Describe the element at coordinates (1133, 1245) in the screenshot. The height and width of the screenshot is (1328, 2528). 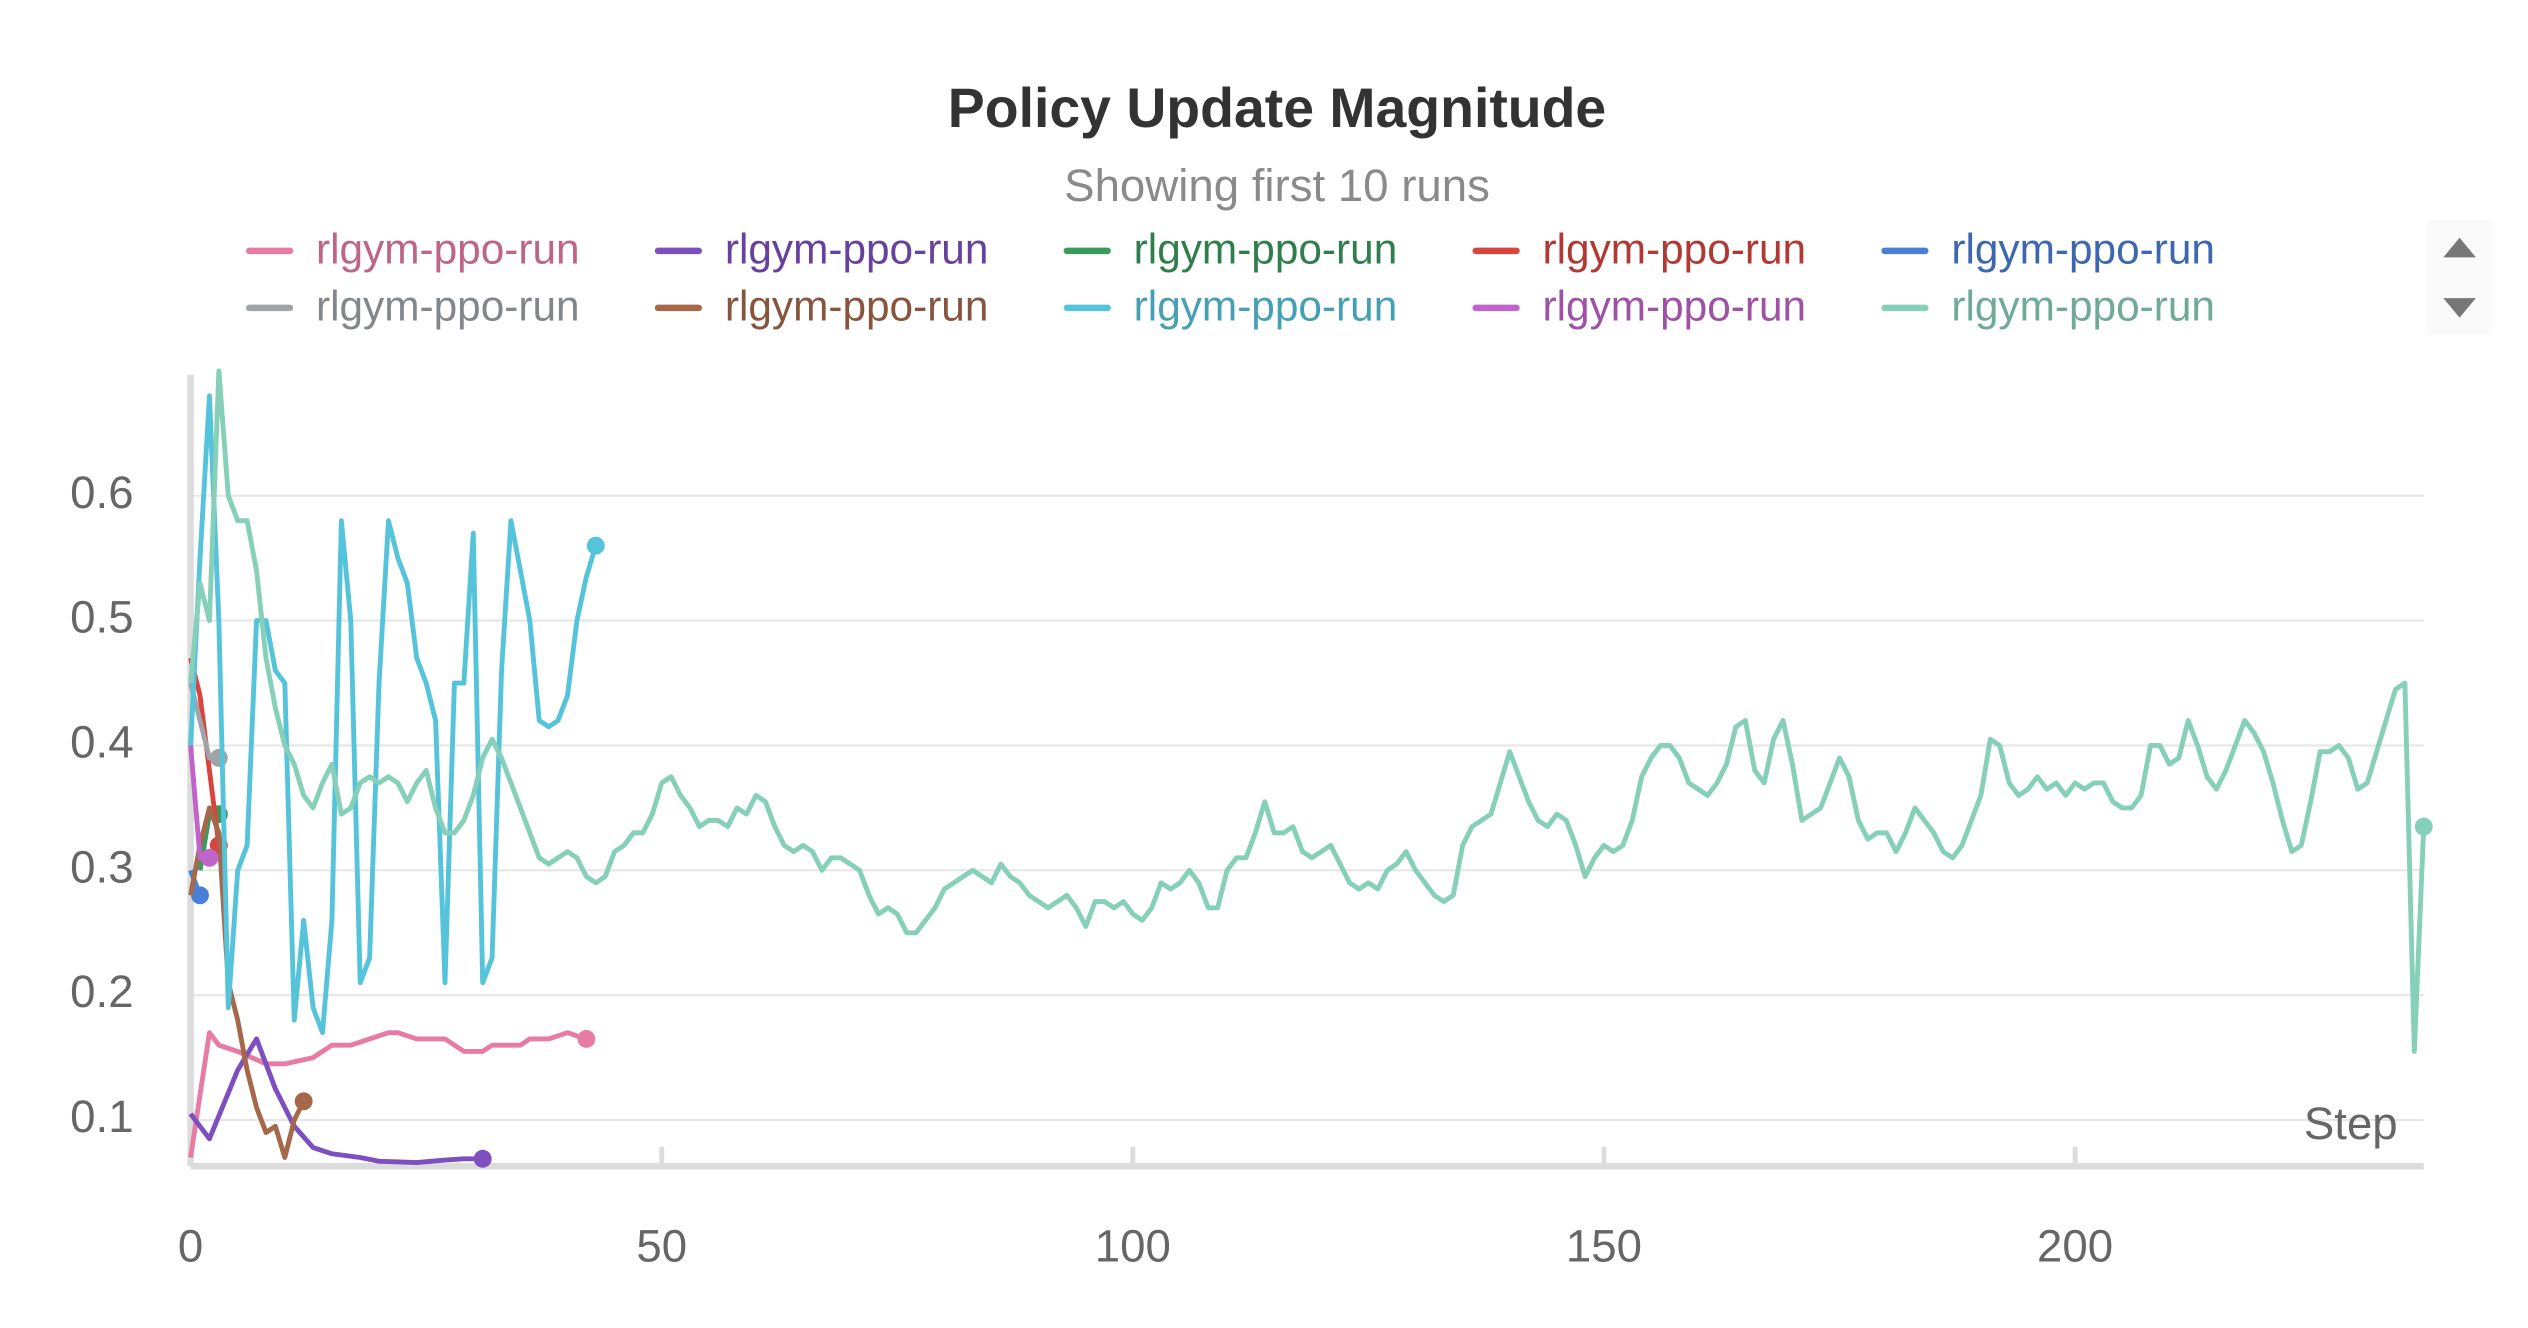
I see `x-tick-label: 100` at that location.